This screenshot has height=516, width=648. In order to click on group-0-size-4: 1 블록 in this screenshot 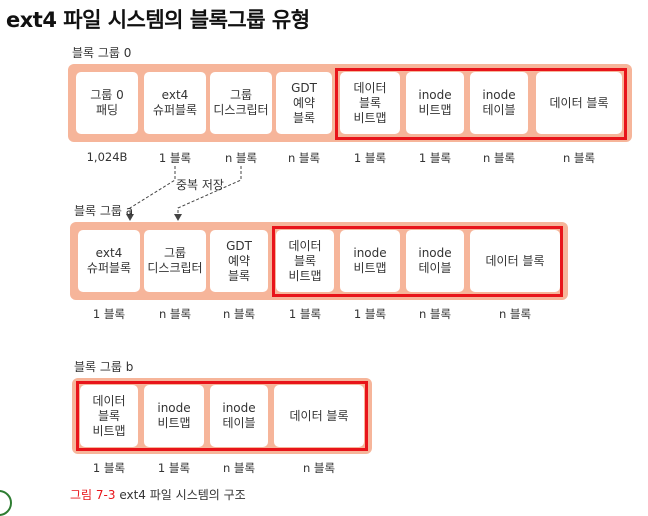, I will do `click(370, 158)`.